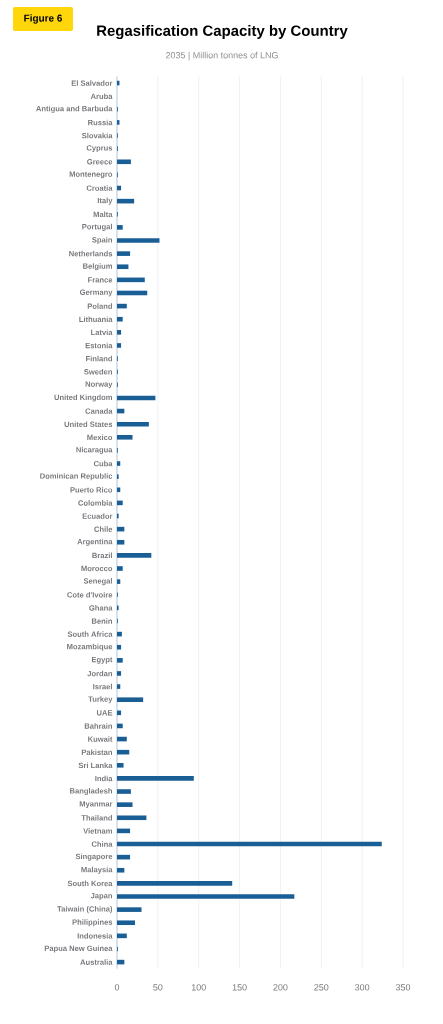 The height and width of the screenshot is (1024, 443). Describe the element at coordinates (239, 987) in the screenshot. I see `x-tick-label: 150` at that location.